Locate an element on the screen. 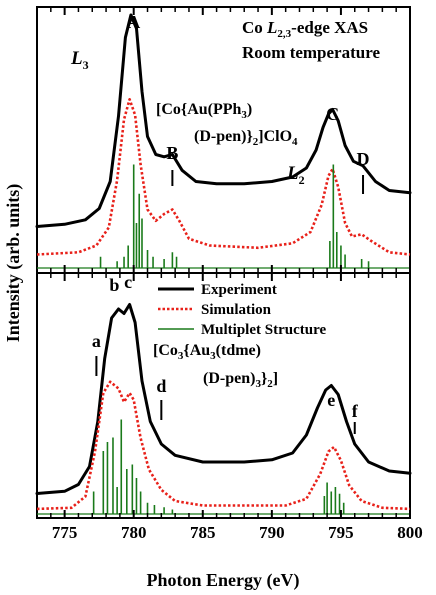 The image size is (436, 595). legend-label-multiplet: Multiplet Structure is located at coordinates (263, 330).